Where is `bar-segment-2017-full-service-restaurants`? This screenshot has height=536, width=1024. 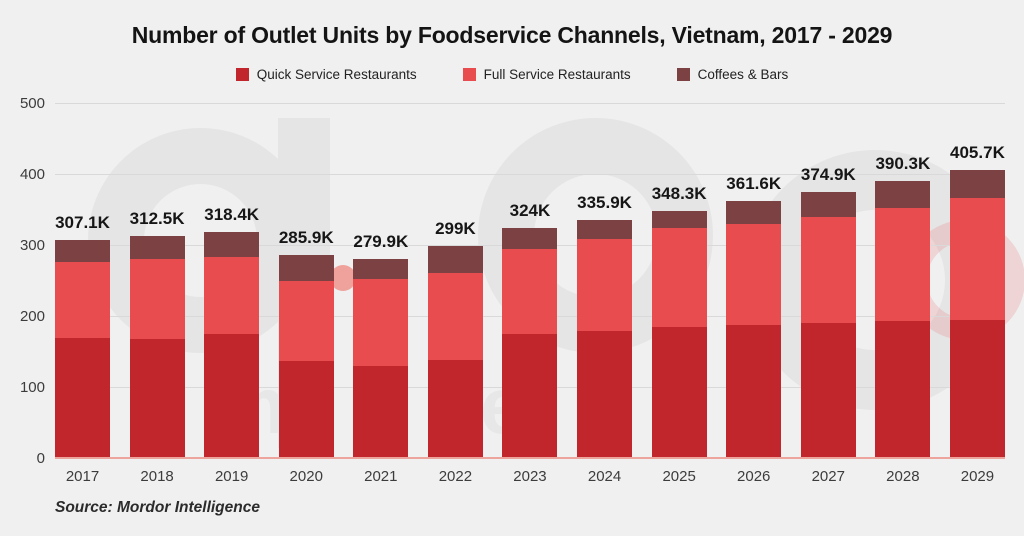 bar-segment-2017-full-service-restaurants is located at coordinates (82, 300).